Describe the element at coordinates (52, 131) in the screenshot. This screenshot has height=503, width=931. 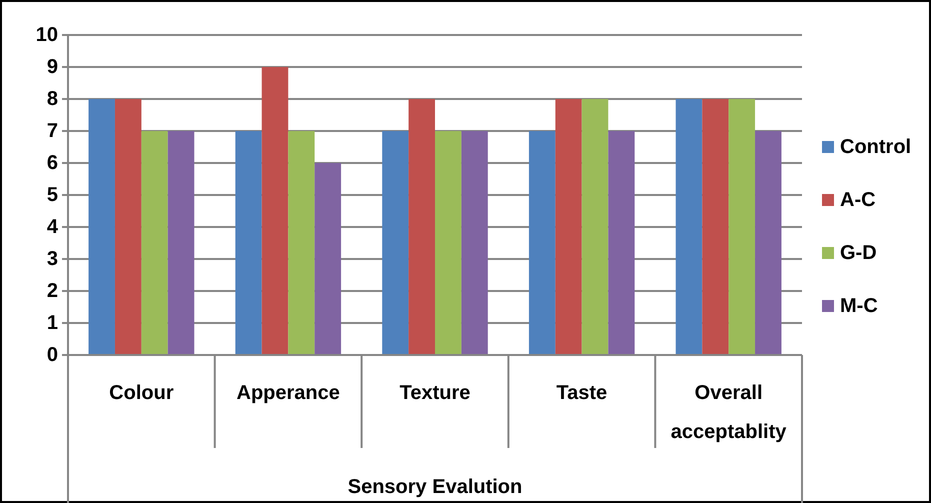
I see `y-tick-label: 7` at that location.